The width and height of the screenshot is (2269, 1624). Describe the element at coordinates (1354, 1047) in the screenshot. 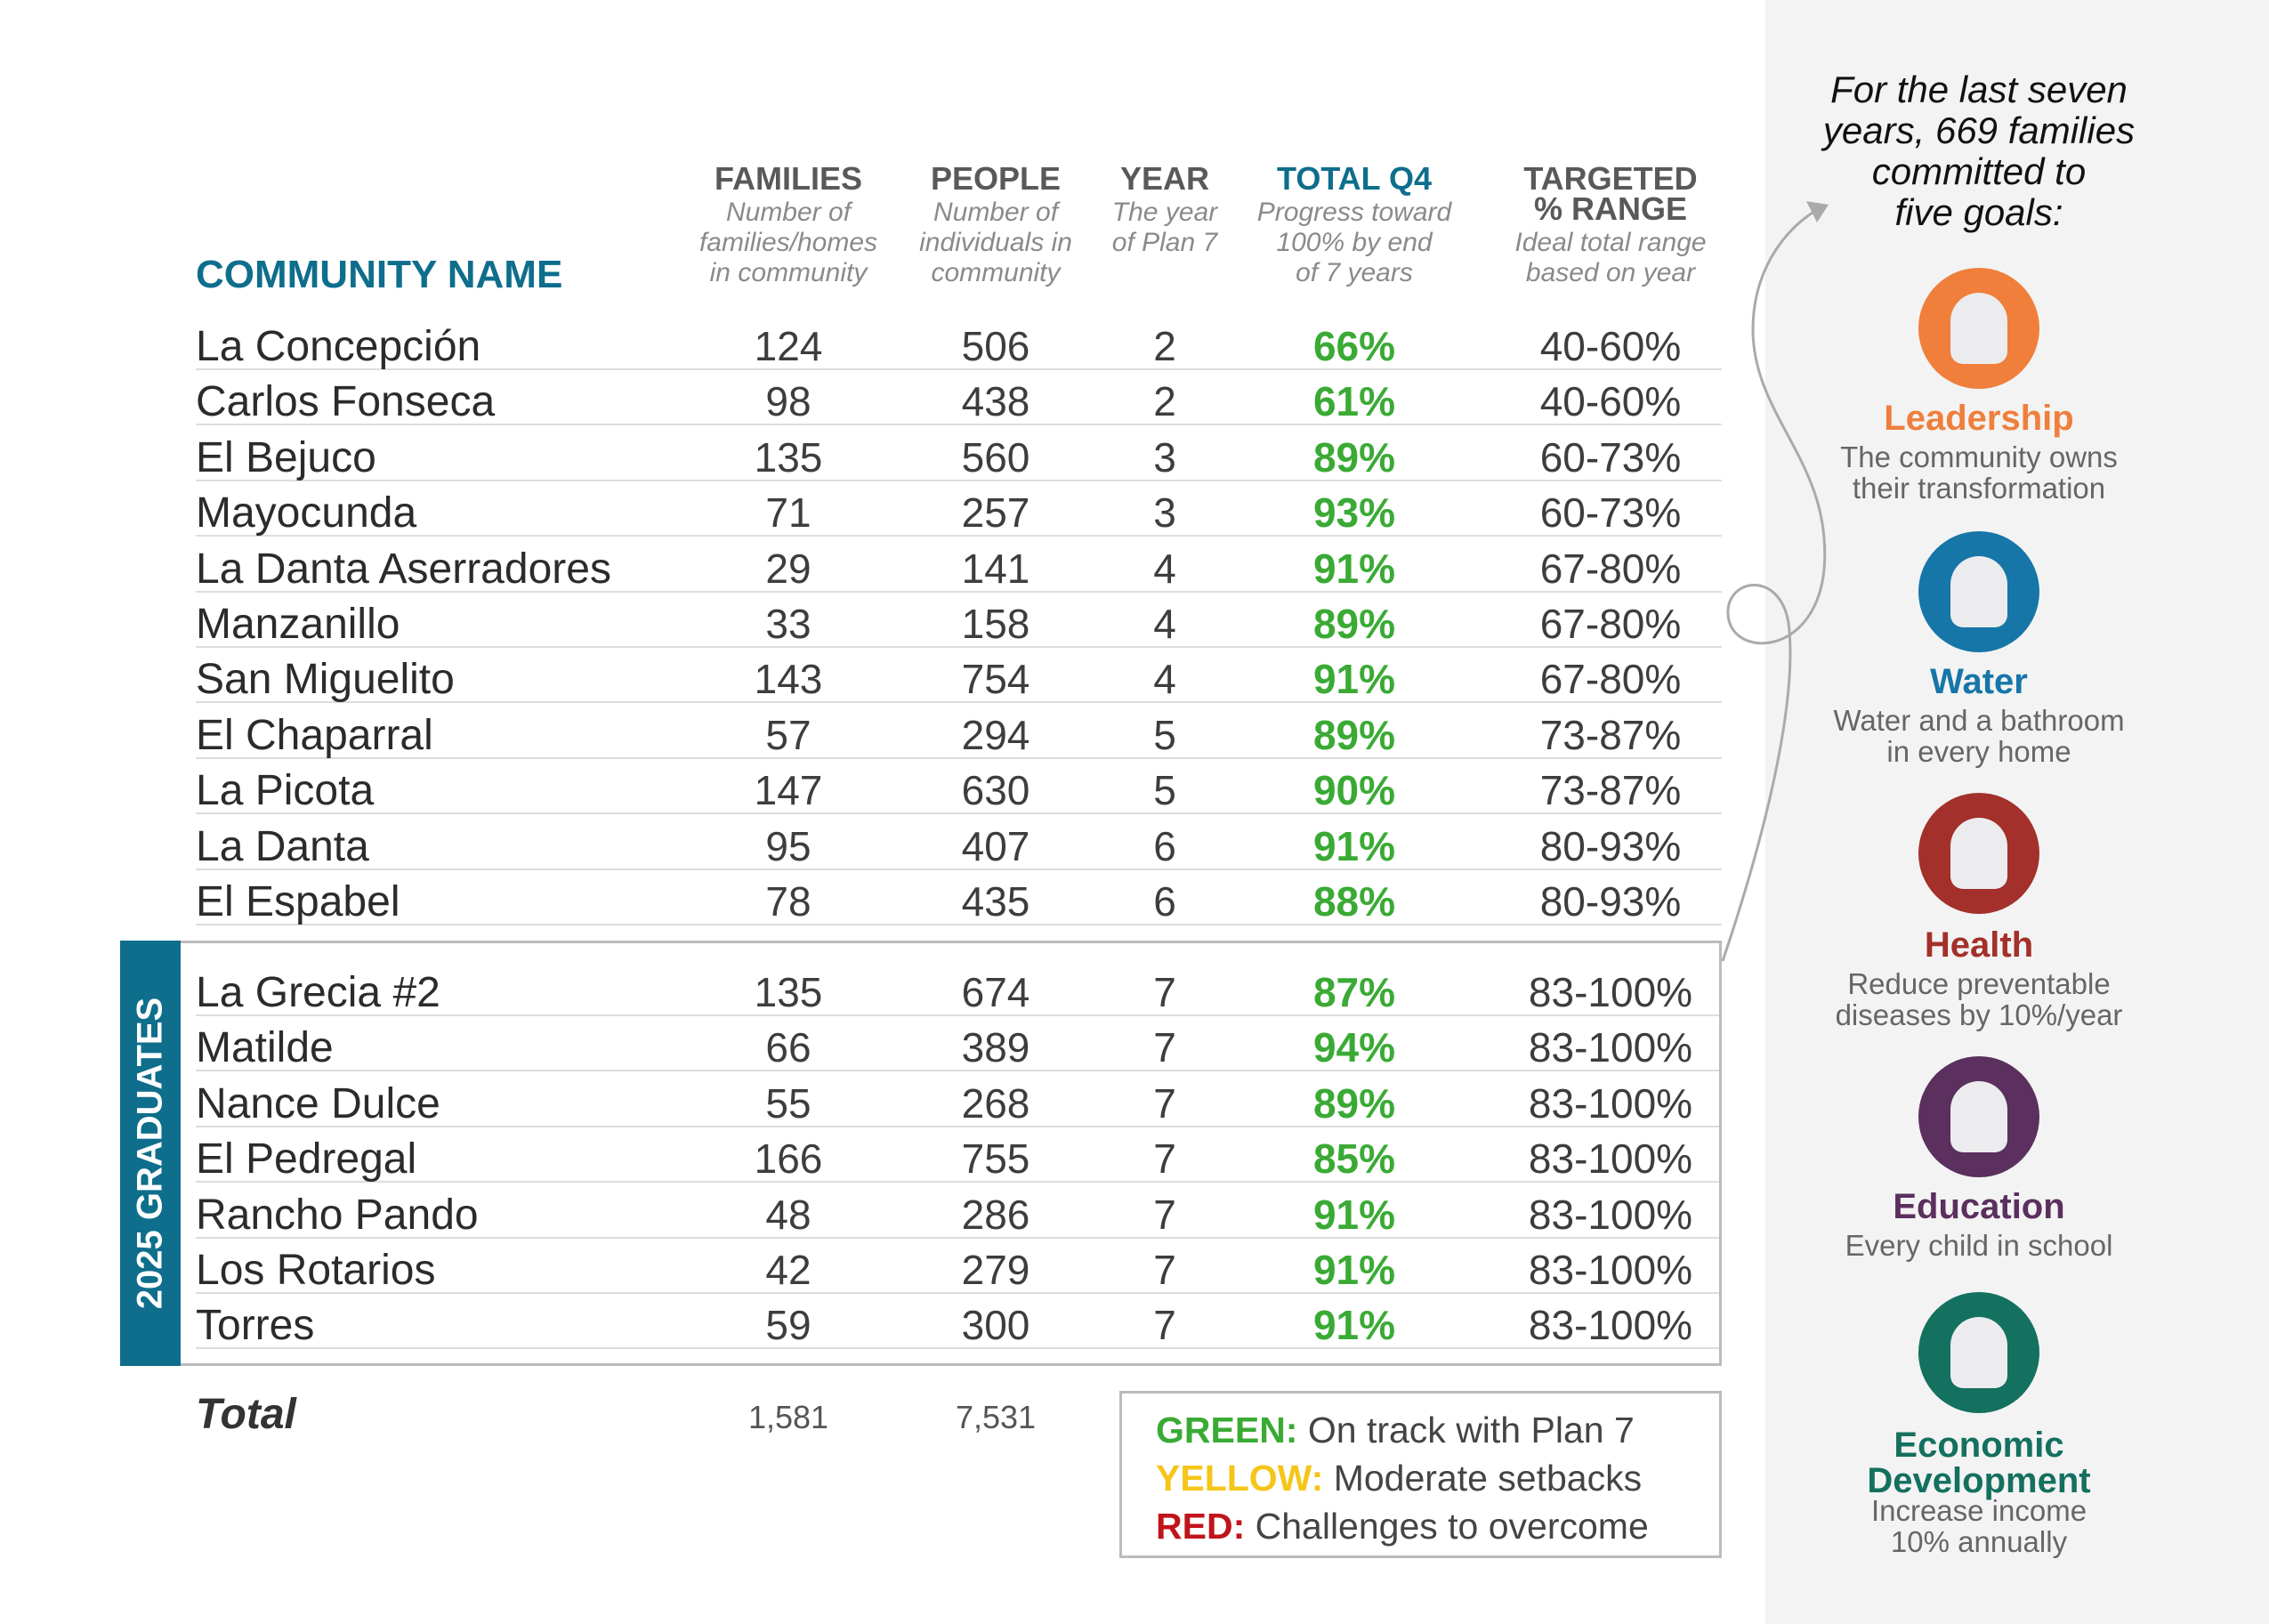

I see `total-q4-percent: 94%` at that location.